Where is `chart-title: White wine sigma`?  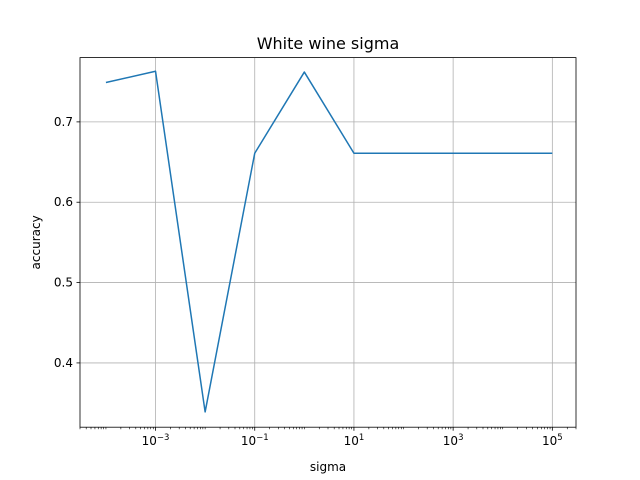
chart-title: White wine sigma is located at coordinates (328, 43).